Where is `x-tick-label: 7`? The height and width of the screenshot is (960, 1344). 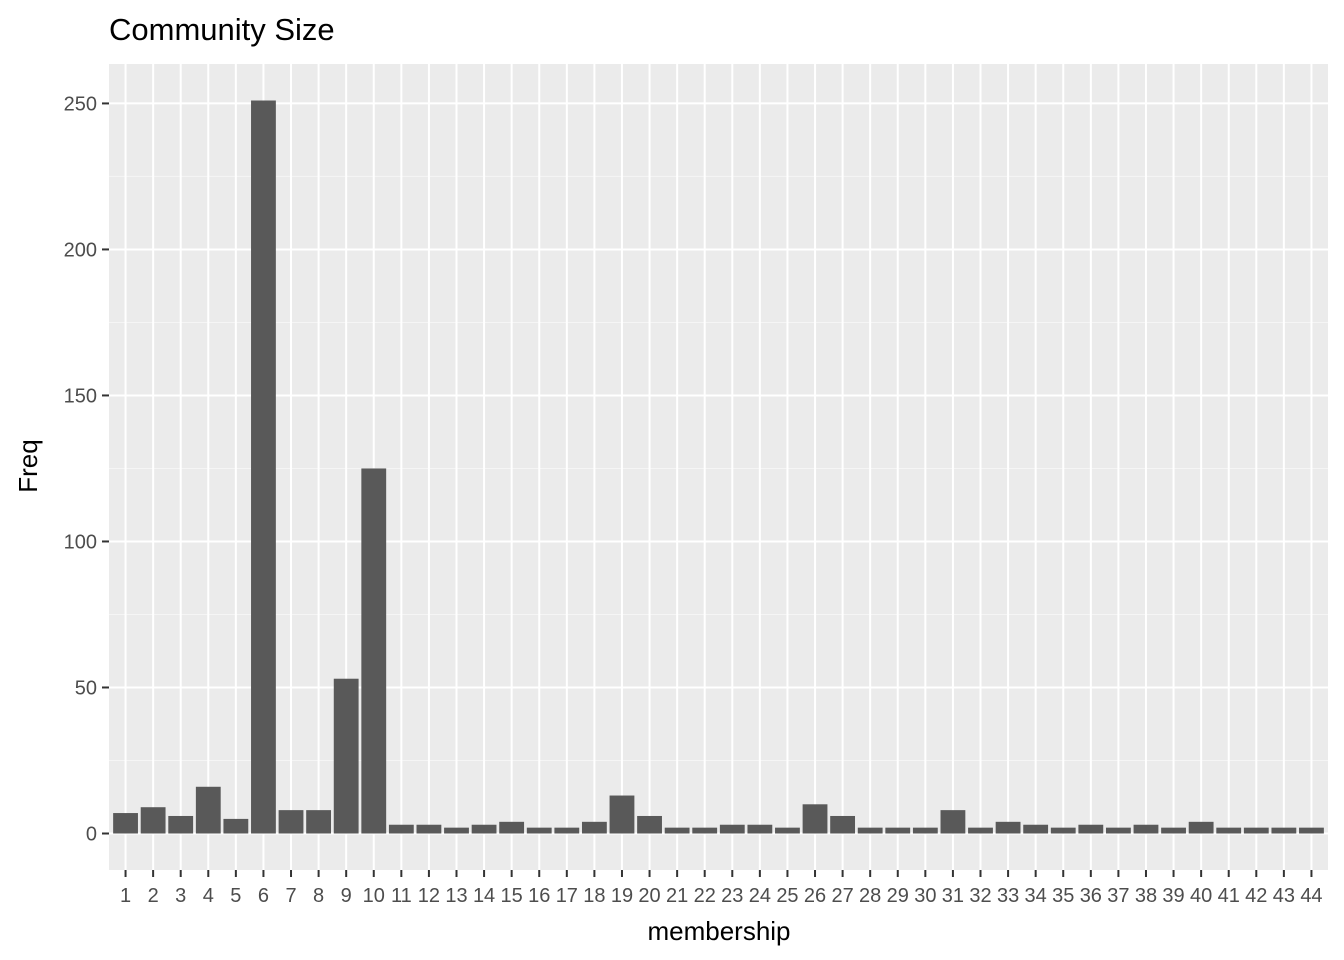 x-tick-label: 7 is located at coordinates (290, 896).